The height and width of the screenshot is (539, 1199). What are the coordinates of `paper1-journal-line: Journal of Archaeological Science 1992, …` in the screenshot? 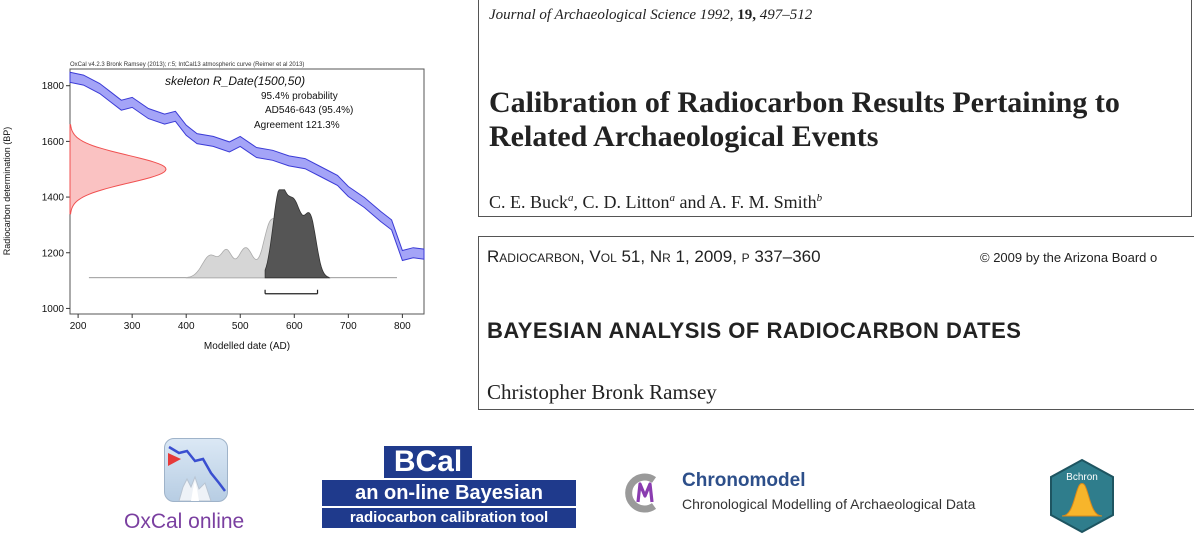 It's located at (650, 15).